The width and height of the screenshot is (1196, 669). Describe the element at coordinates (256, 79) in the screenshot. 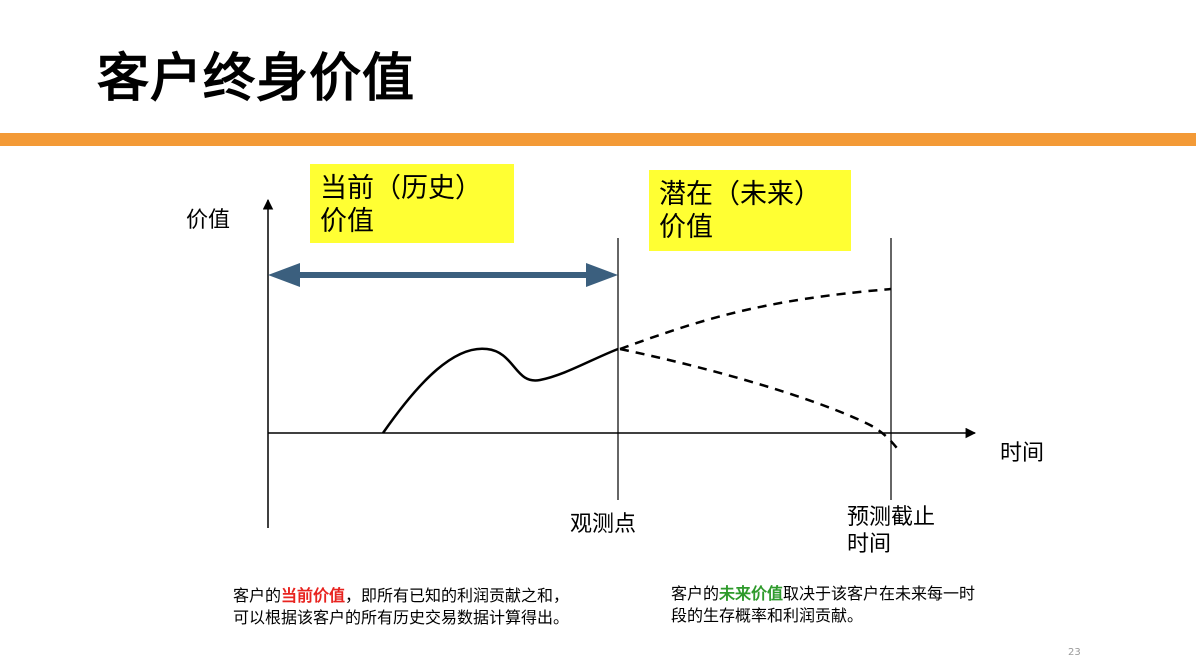

I see `slide-title: 客户终身价值` at that location.